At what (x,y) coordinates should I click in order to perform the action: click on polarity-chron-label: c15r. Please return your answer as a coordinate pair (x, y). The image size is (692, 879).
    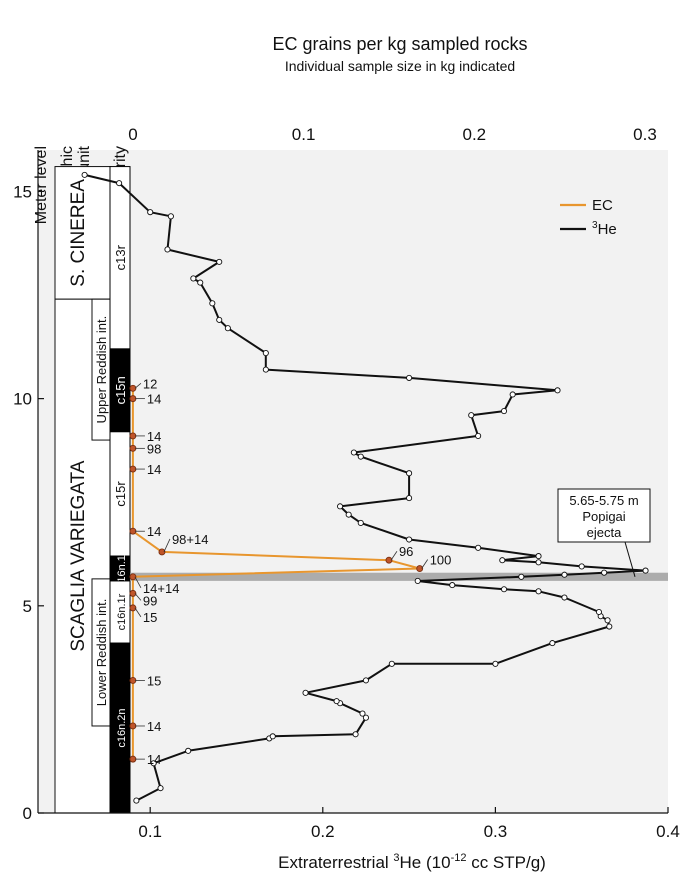
    Looking at the image, I should click on (120, 494).